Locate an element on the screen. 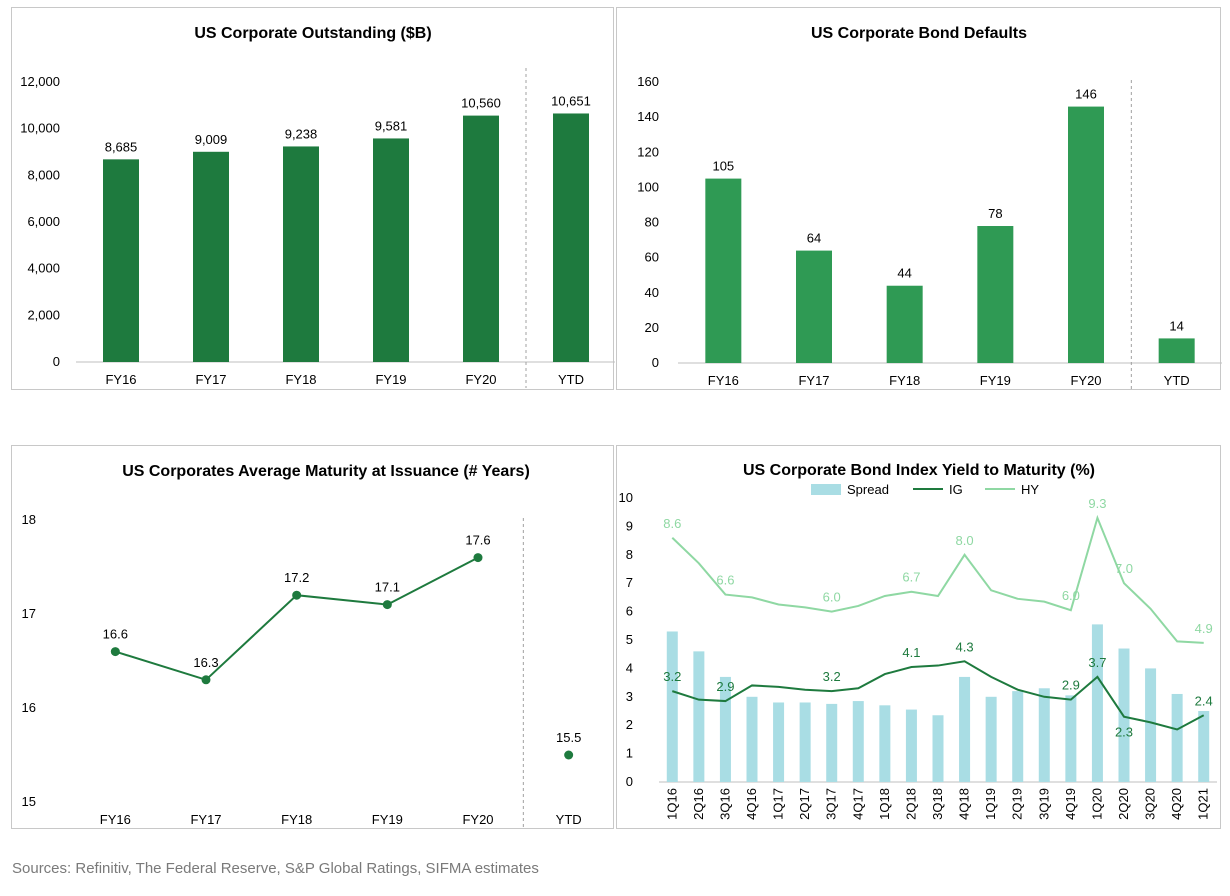  x-tick-label: 3Q16 is located at coordinates (724, 804).